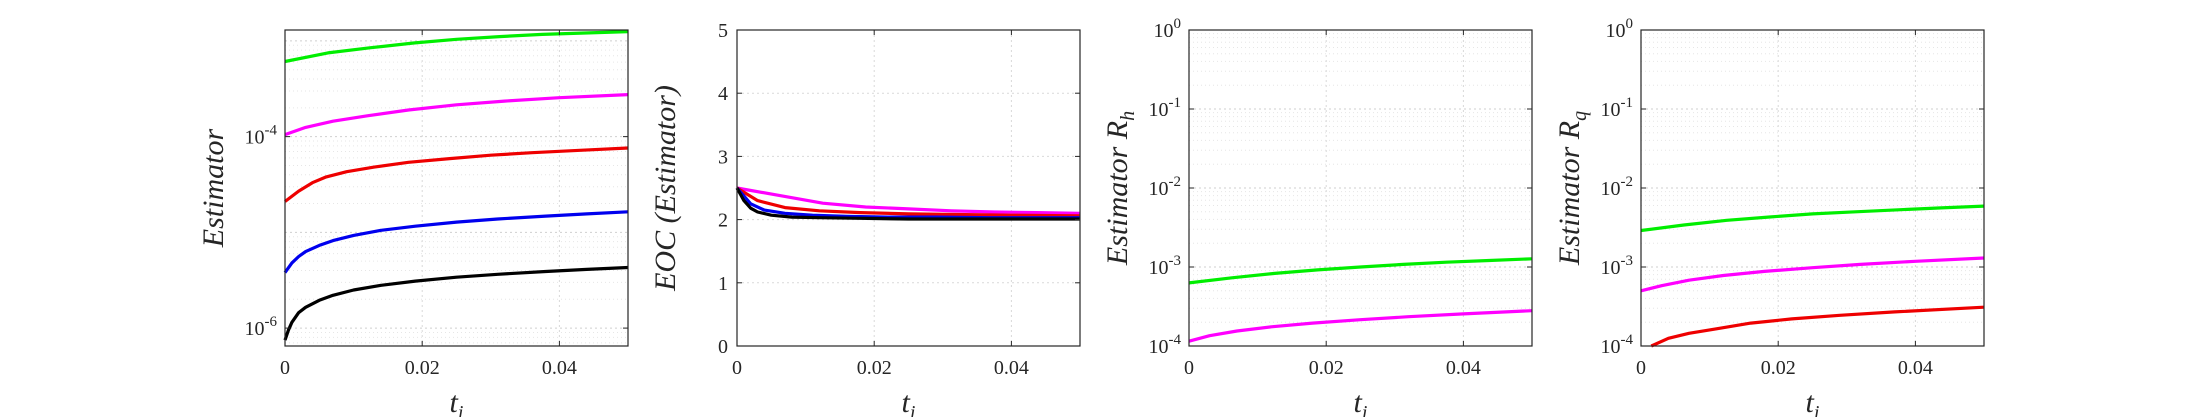 The width and height of the screenshot is (2187, 417). What do you see at coordinates (723, 157) in the screenshot?
I see `y-tick-label: 3` at bounding box center [723, 157].